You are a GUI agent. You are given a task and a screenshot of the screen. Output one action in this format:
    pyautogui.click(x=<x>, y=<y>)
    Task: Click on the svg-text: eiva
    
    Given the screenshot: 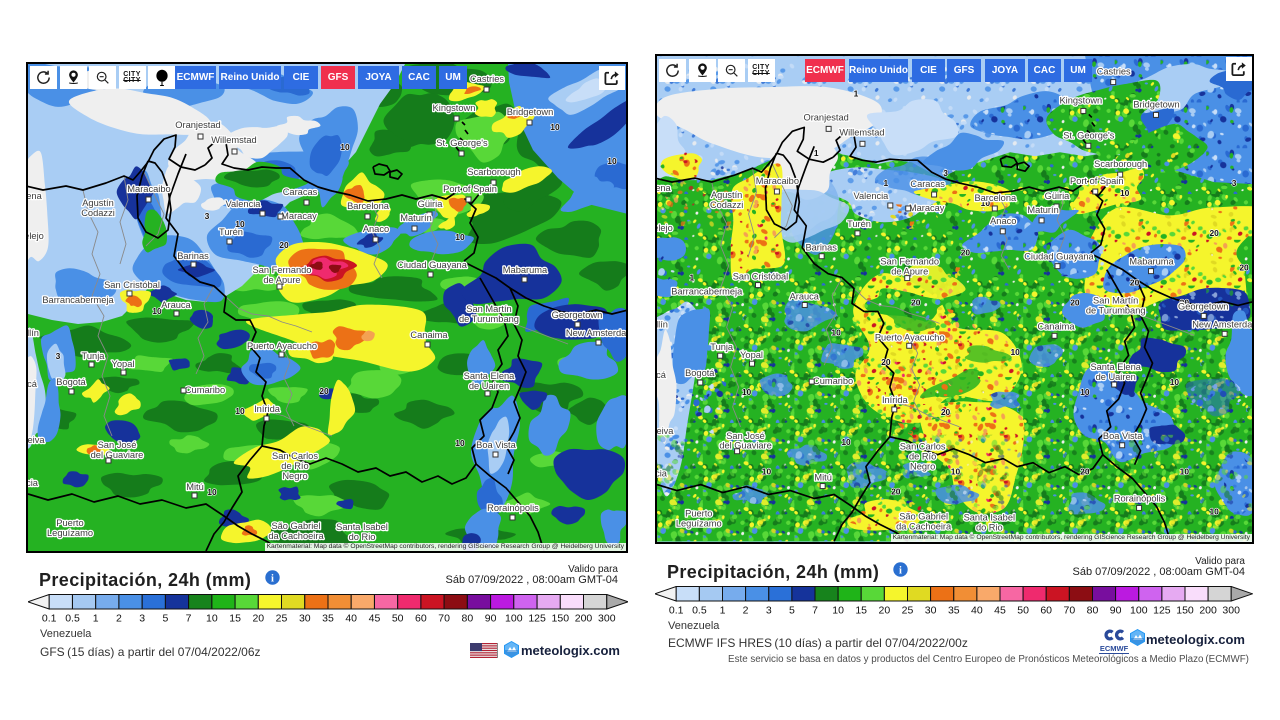 What is the action you would take?
    pyautogui.click(x=36, y=440)
    